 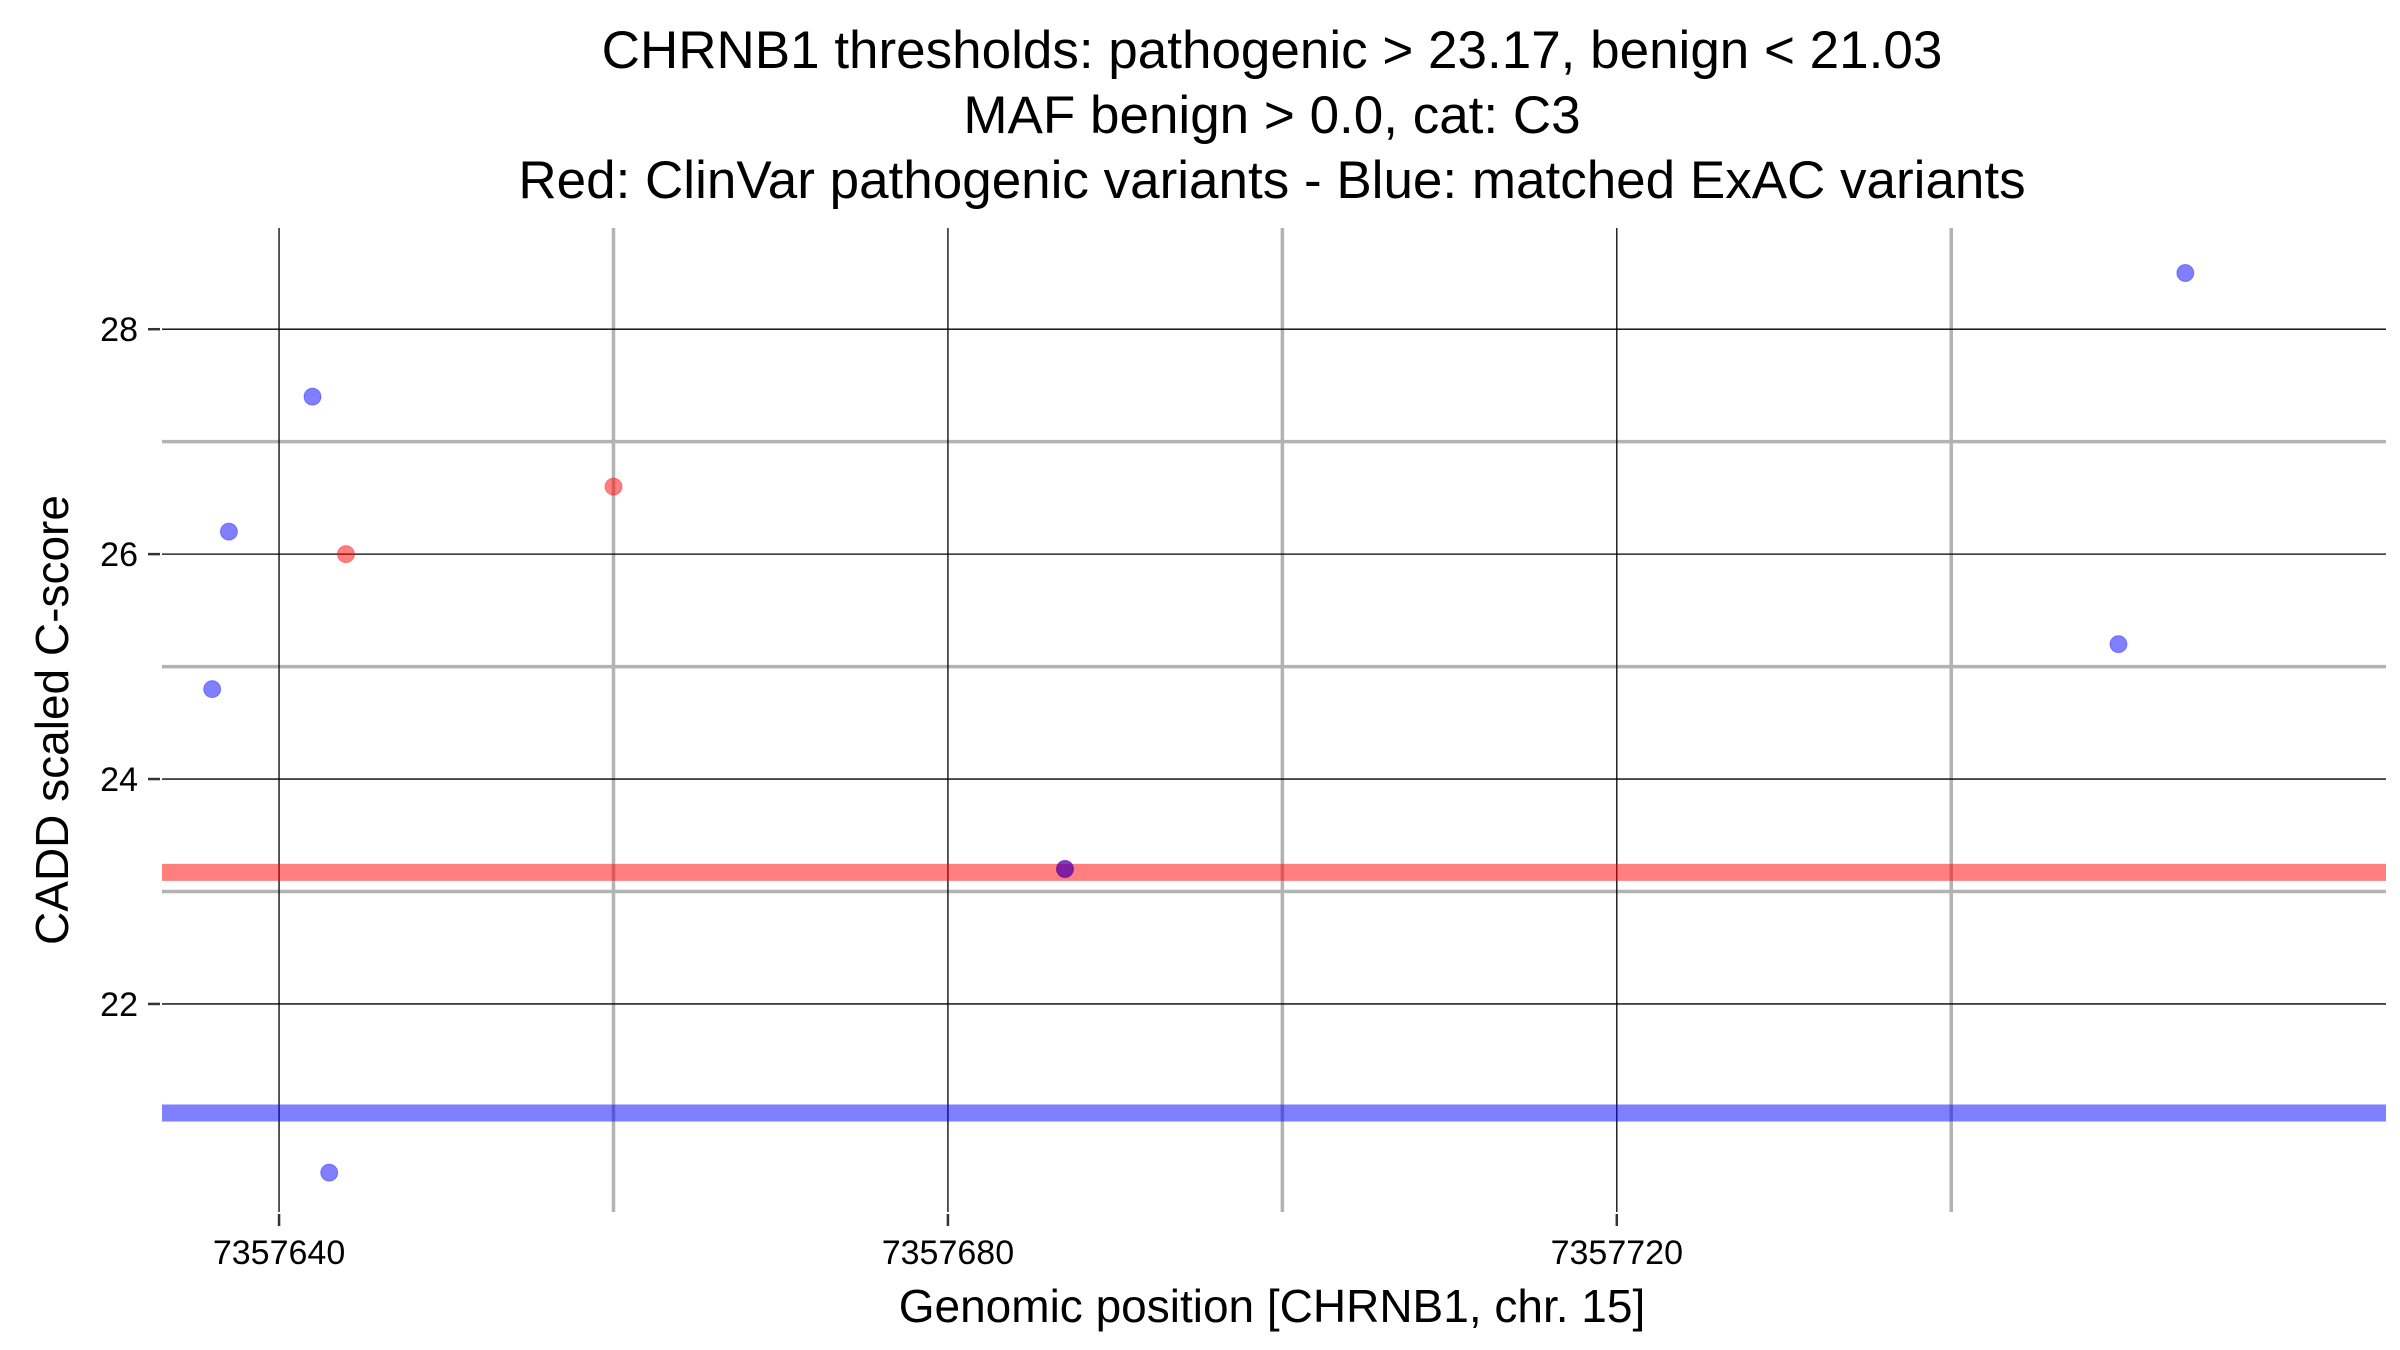 I want to click on y-tick-label: 22, so click(x=119, y=1005).